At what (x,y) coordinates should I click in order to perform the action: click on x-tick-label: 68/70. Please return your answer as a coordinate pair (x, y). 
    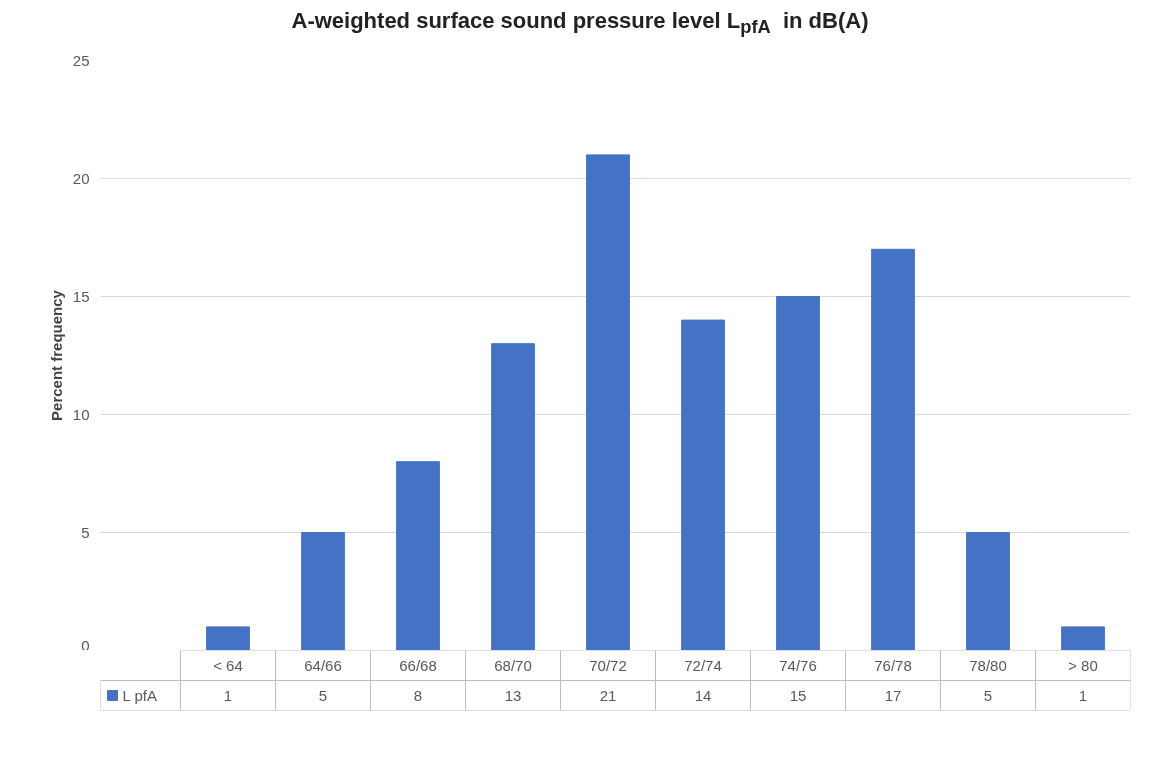
    Looking at the image, I should click on (513, 665).